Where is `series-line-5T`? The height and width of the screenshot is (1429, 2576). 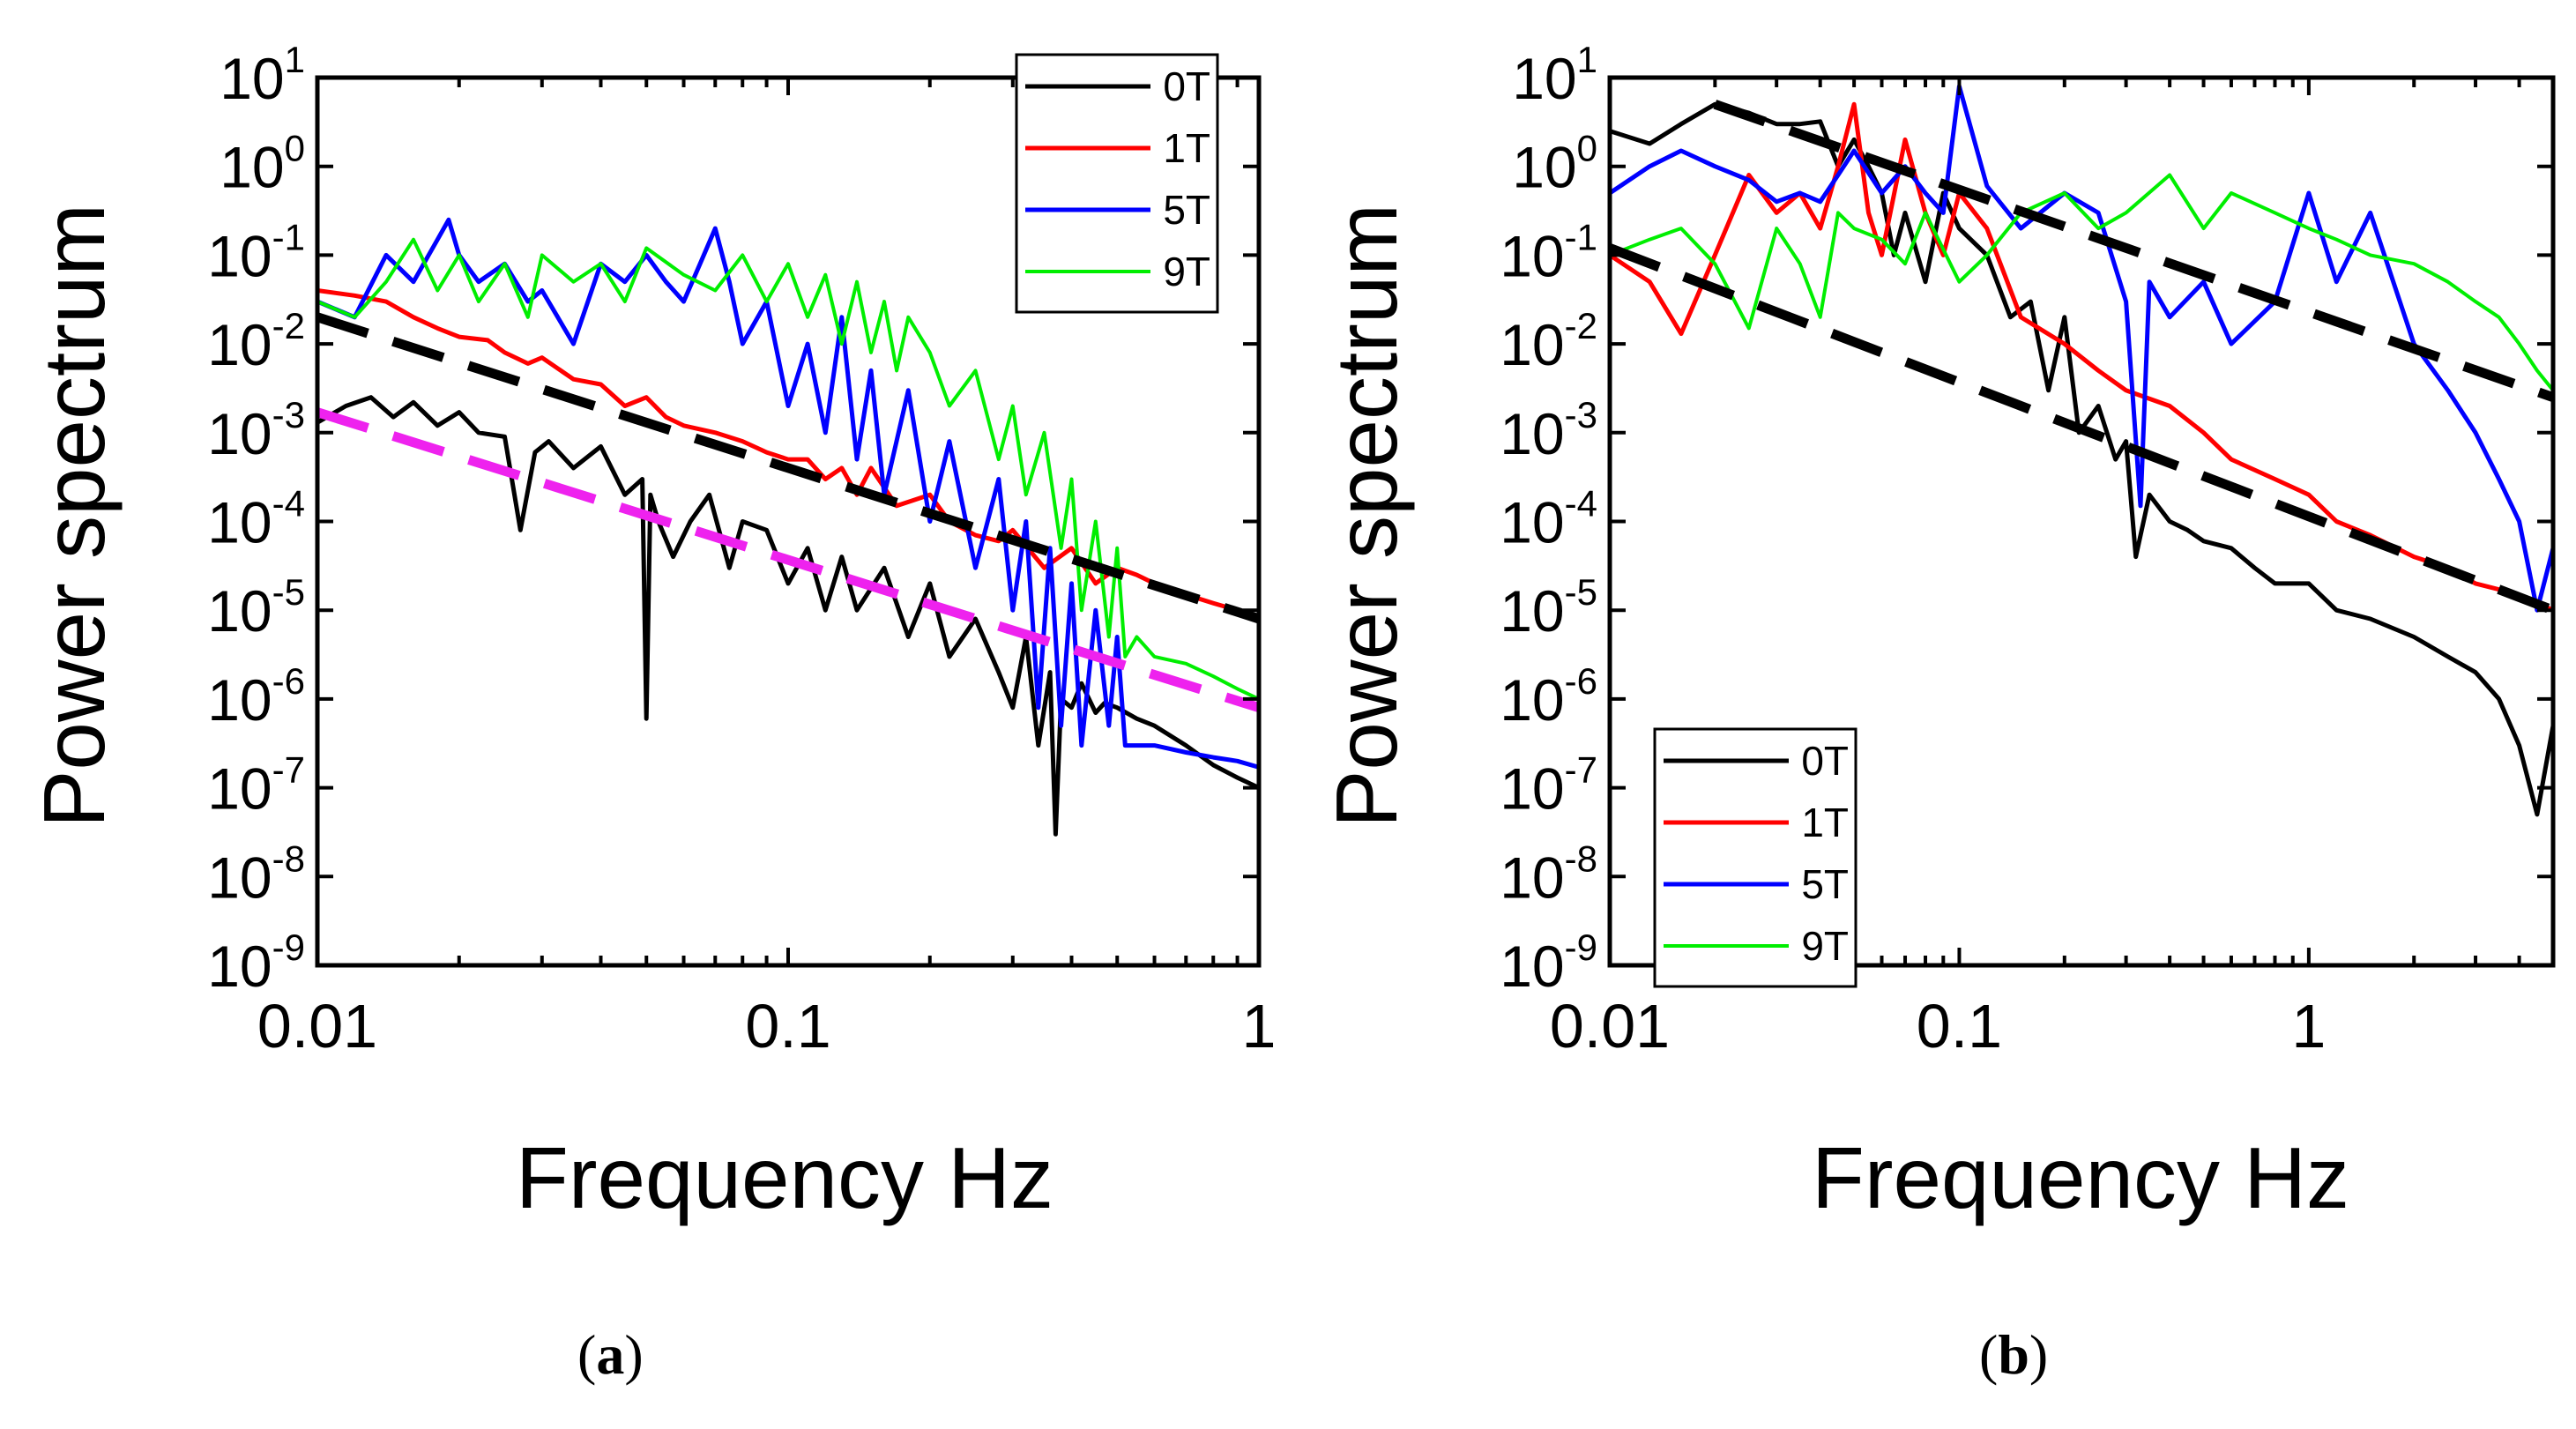
series-line-5T is located at coordinates (788, 493).